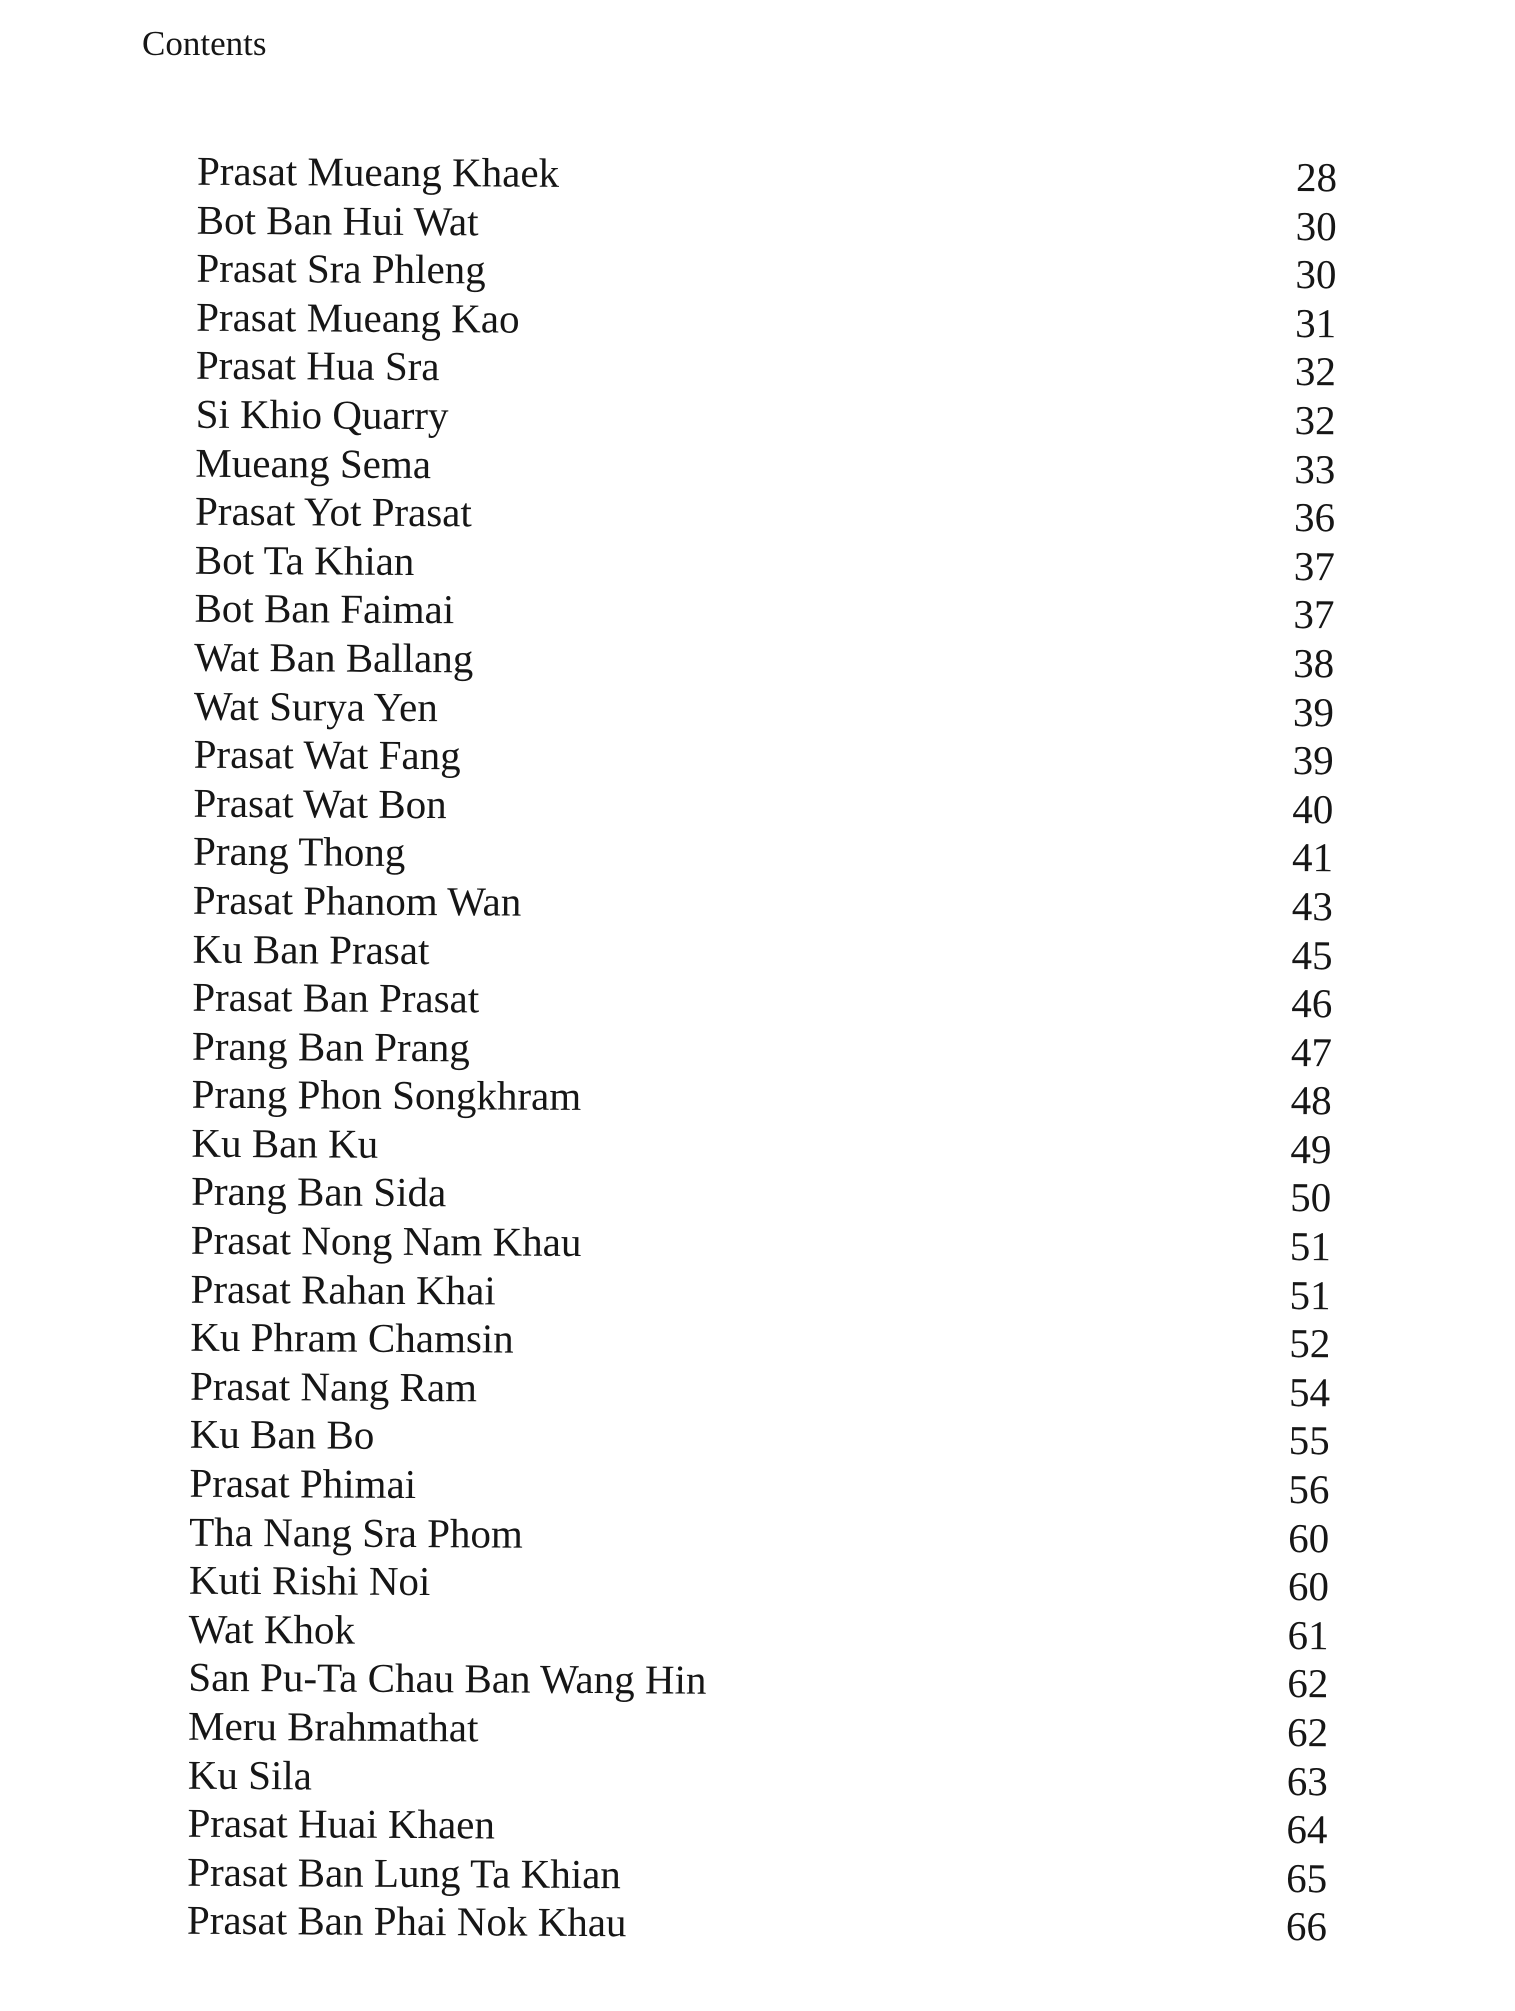 This screenshot has width=1515, height=2011. Describe the element at coordinates (763, 805) in the screenshot. I see `toc-entry: Prasat Wat Bon 40` at that location.